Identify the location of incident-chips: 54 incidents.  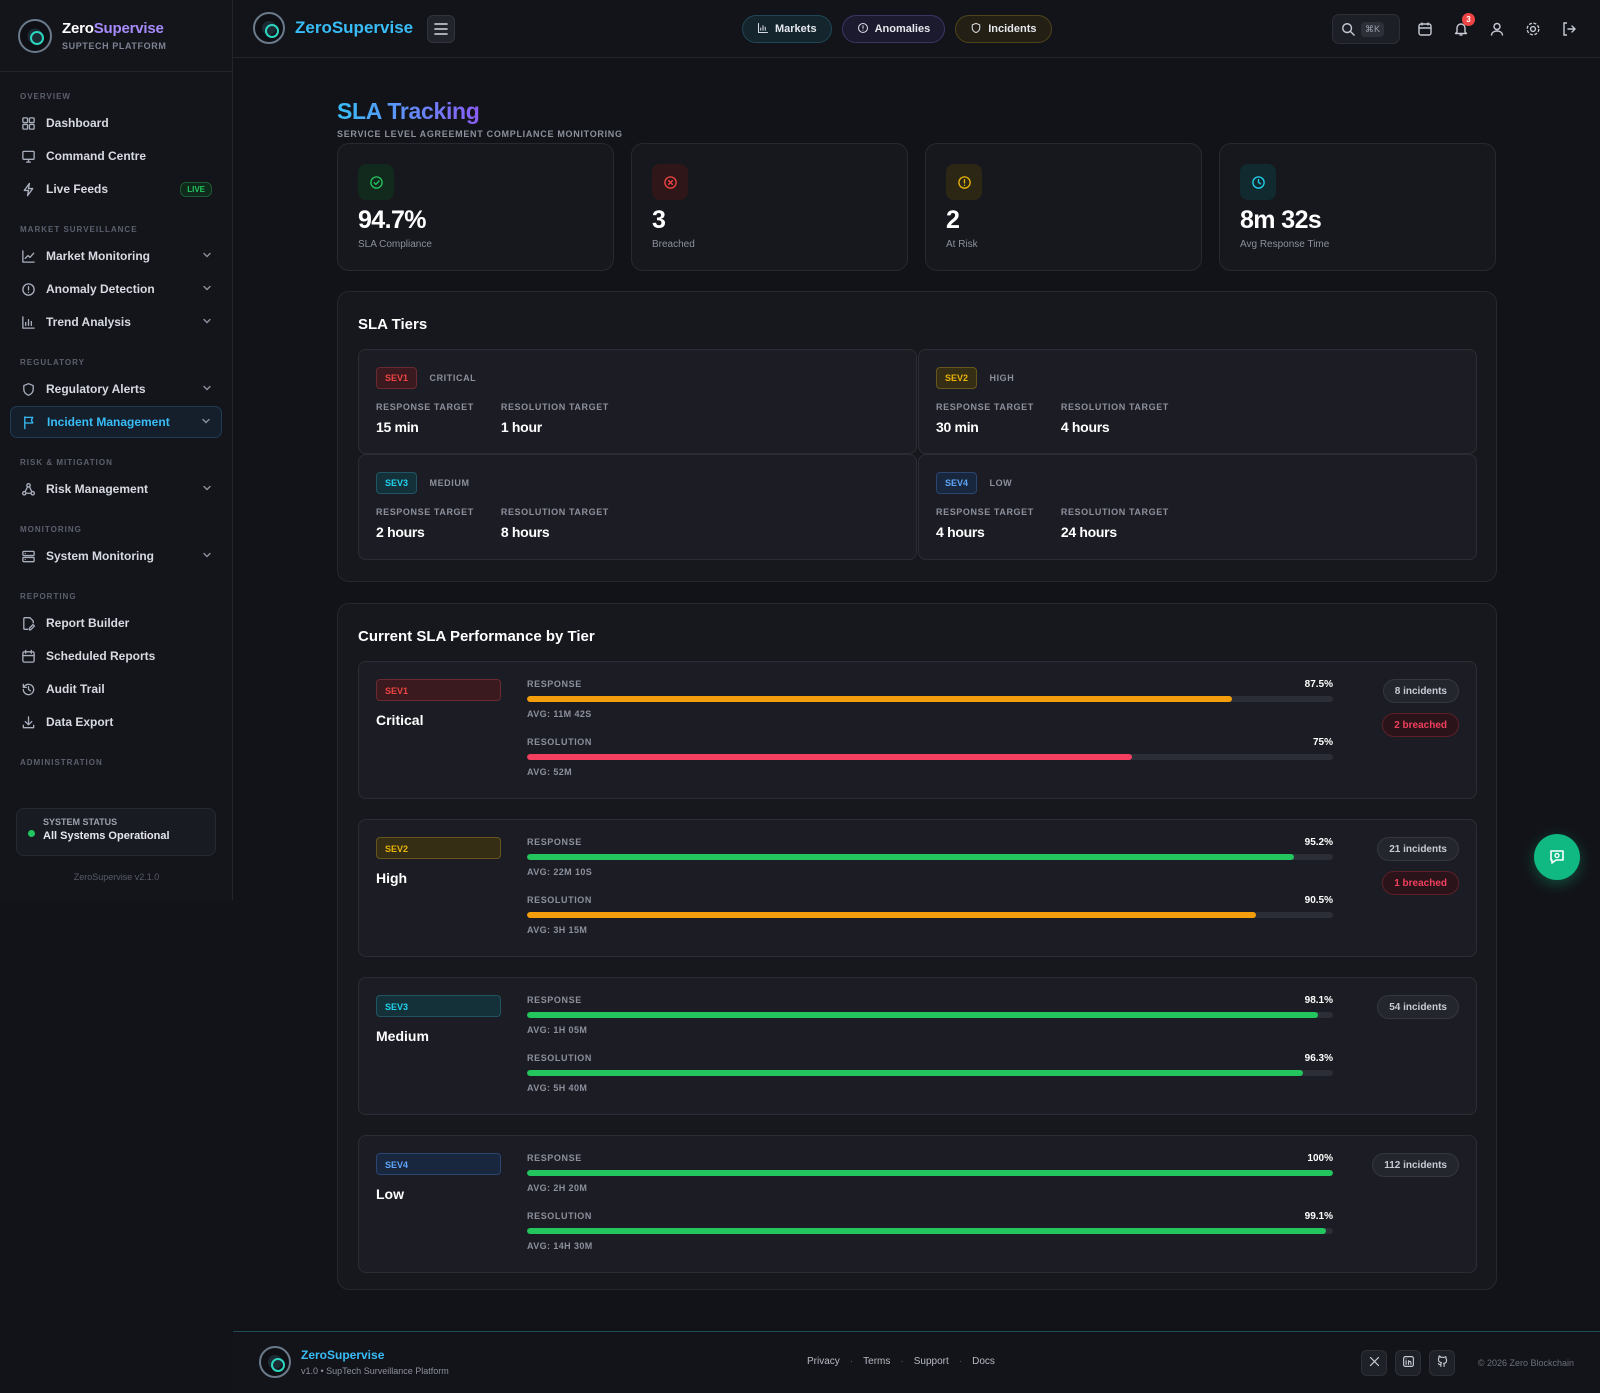
(1418, 1007).